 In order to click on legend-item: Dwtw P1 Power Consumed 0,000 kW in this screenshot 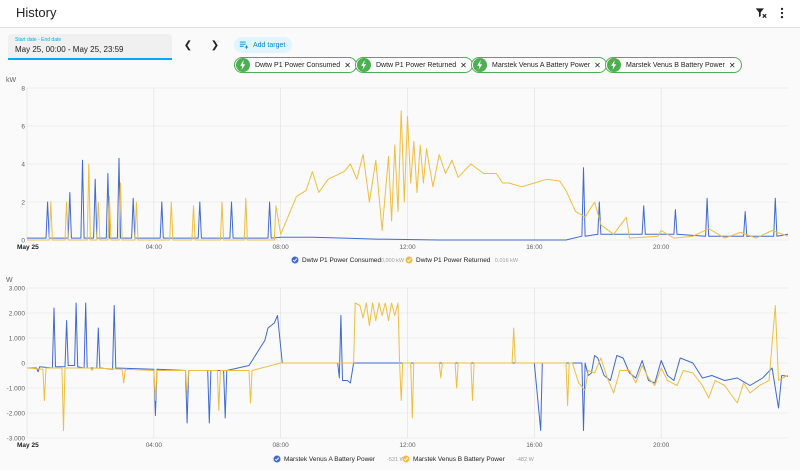, I will do `click(348, 260)`.